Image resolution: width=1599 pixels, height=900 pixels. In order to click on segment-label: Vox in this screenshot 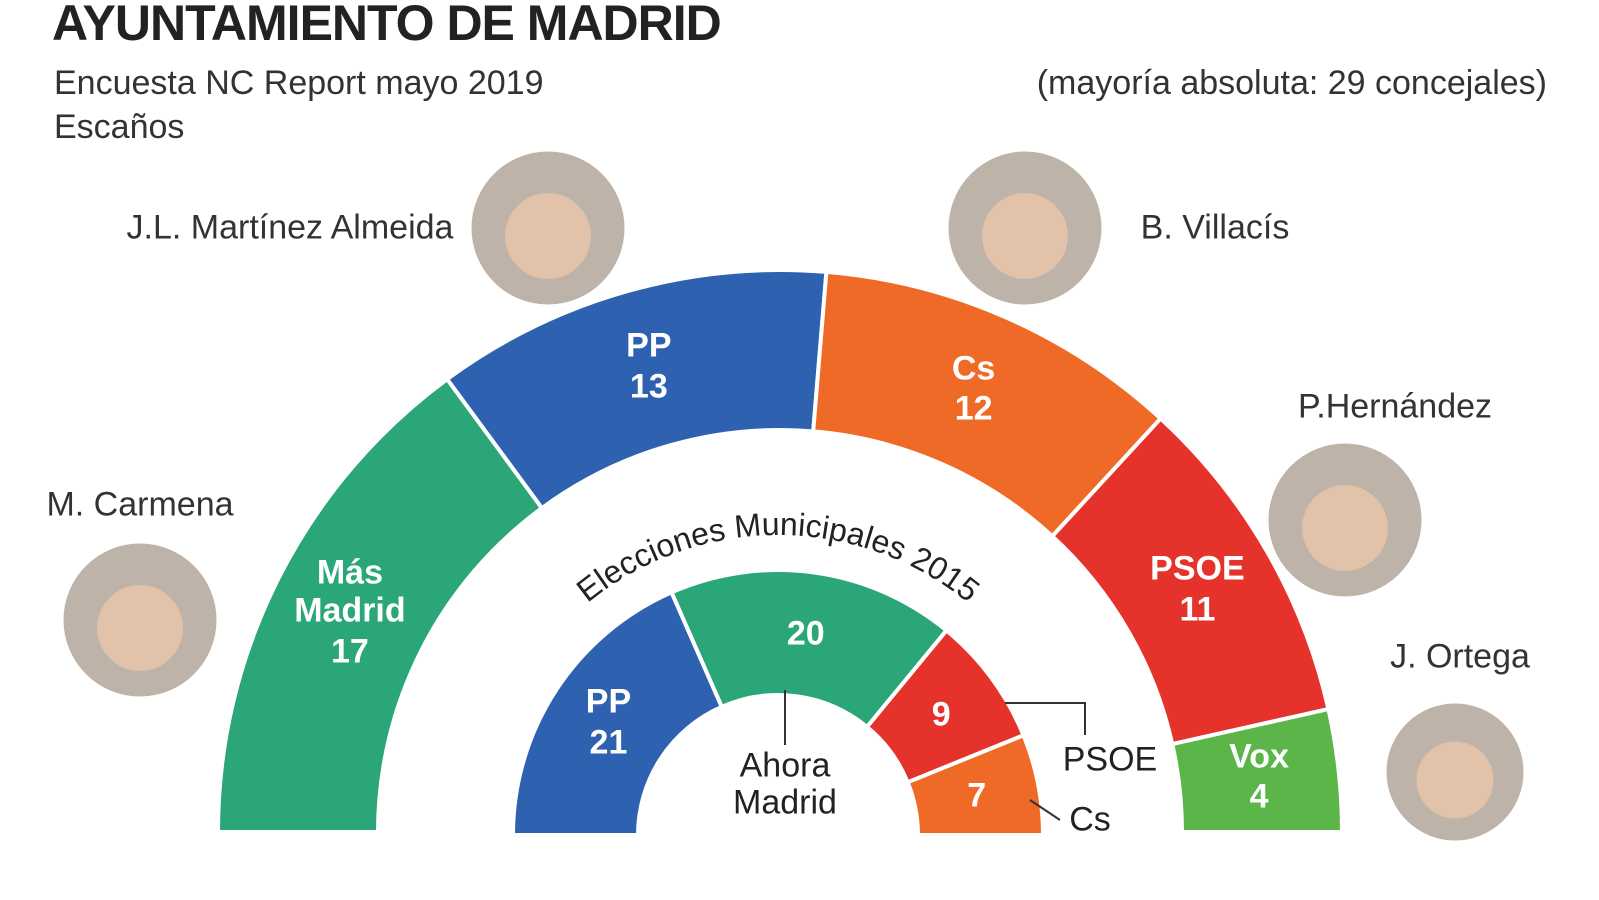, I will do `click(1259, 756)`.